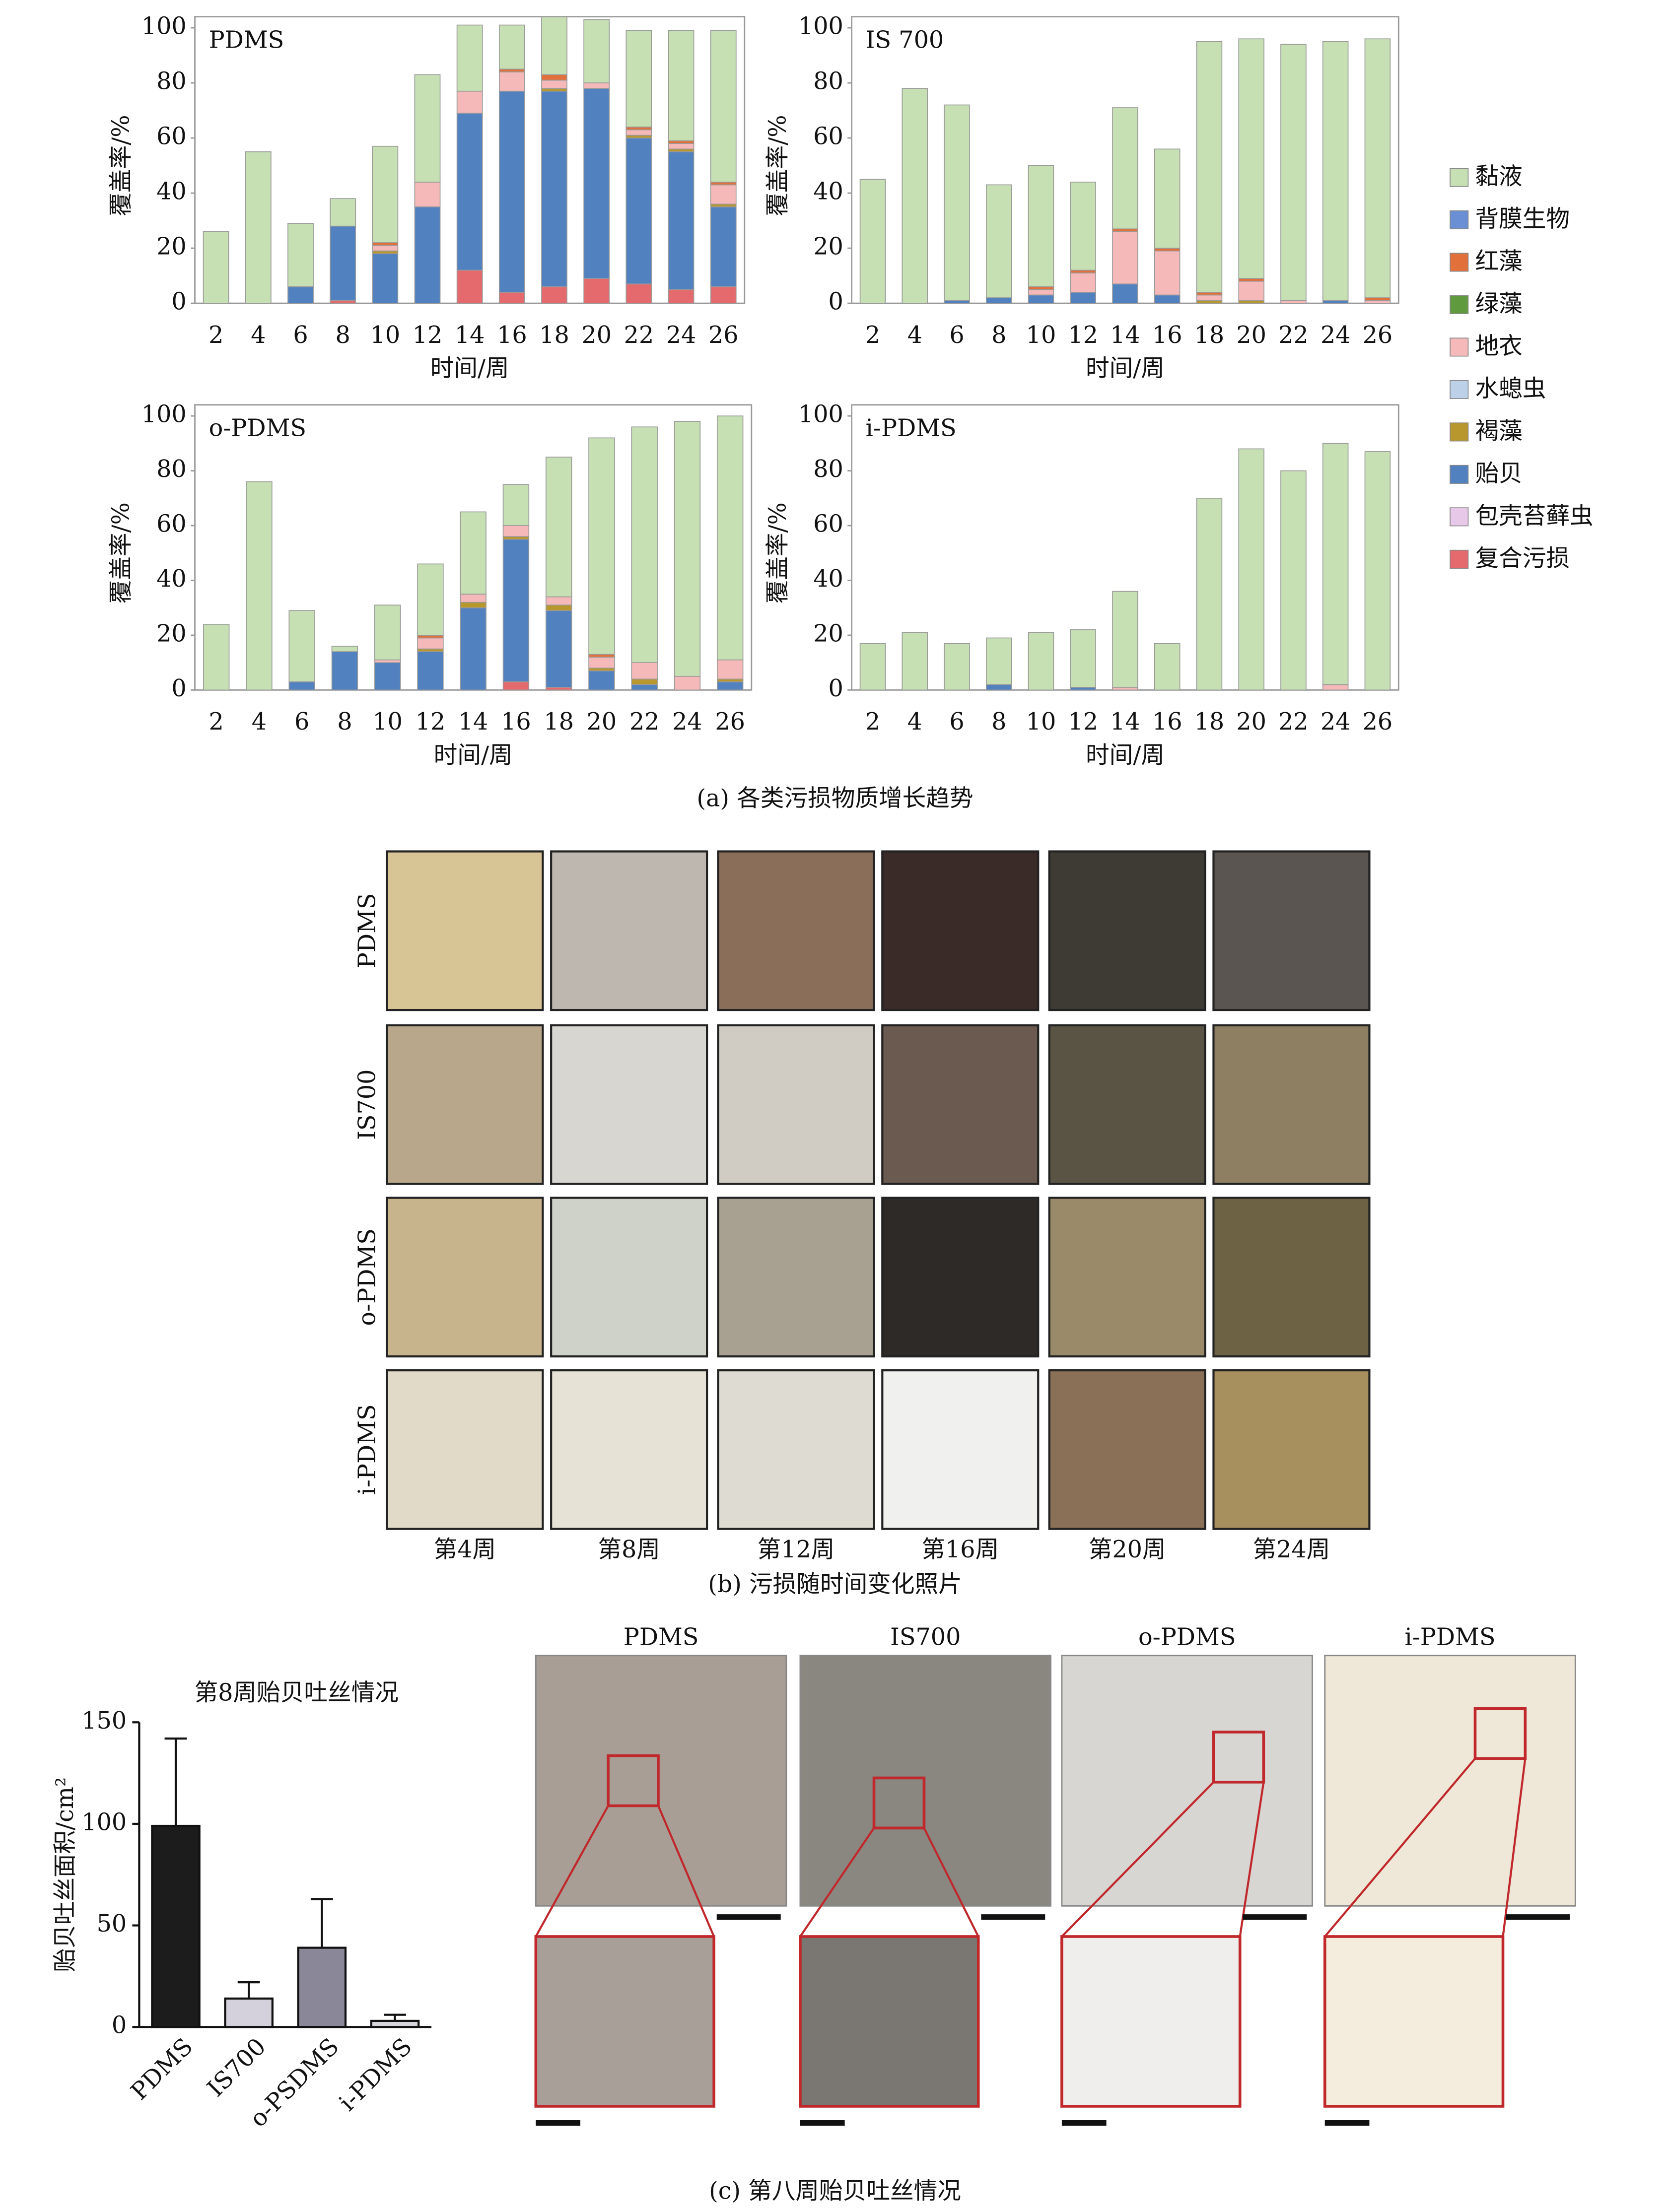 Image resolution: width=1670 pixels, height=2212 pixels. Describe the element at coordinates (1498, 261) in the screenshot. I see `legend-label: 红藻` at that location.